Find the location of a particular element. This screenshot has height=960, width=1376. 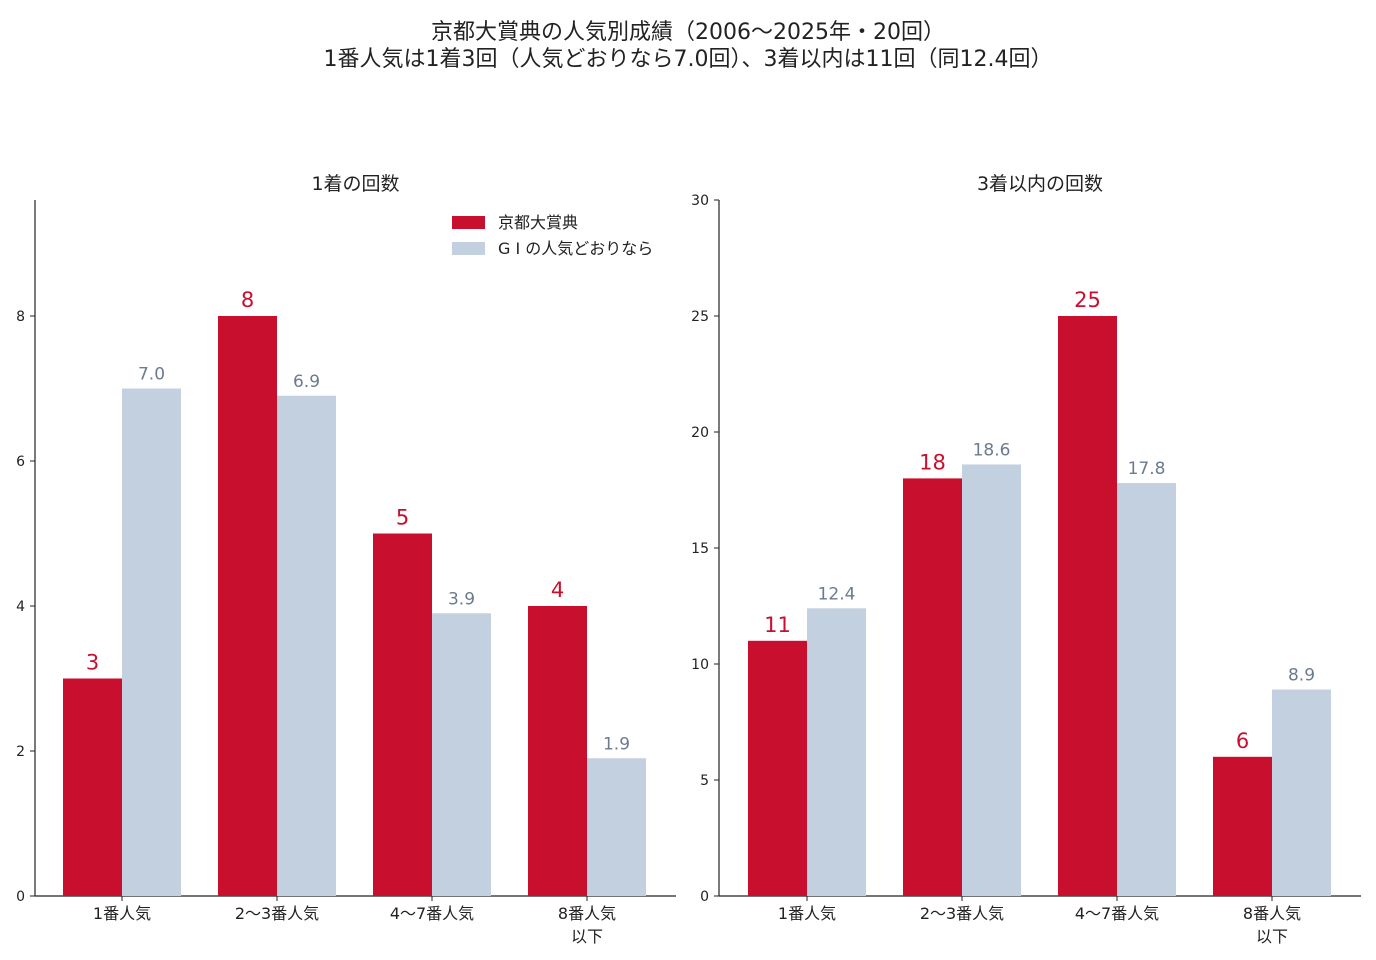

chart1-x-tick-label: 4〜7番人気 is located at coordinates (432, 913).